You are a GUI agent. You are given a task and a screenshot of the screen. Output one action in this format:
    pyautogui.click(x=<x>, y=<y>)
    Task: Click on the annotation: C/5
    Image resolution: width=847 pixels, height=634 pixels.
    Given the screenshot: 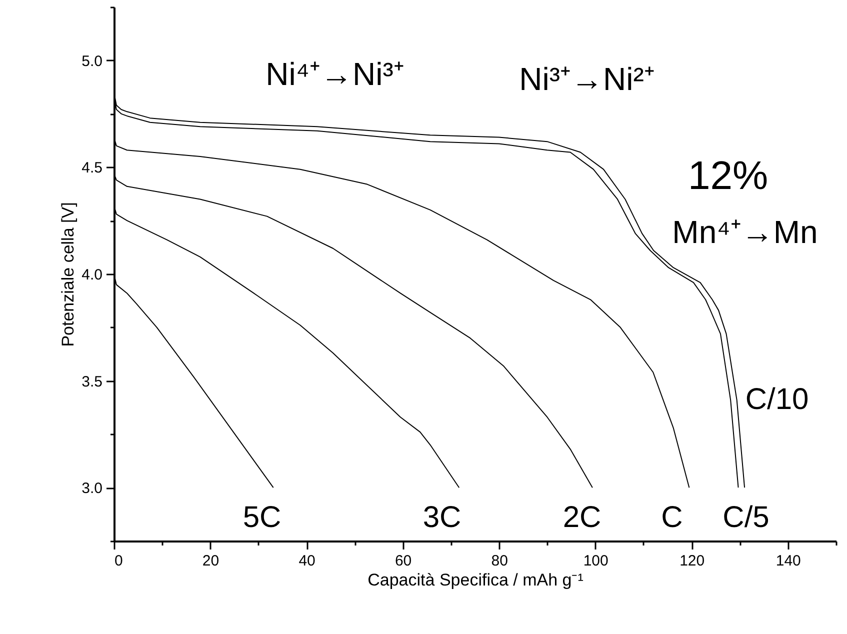 What is the action you would take?
    pyautogui.click(x=746, y=517)
    